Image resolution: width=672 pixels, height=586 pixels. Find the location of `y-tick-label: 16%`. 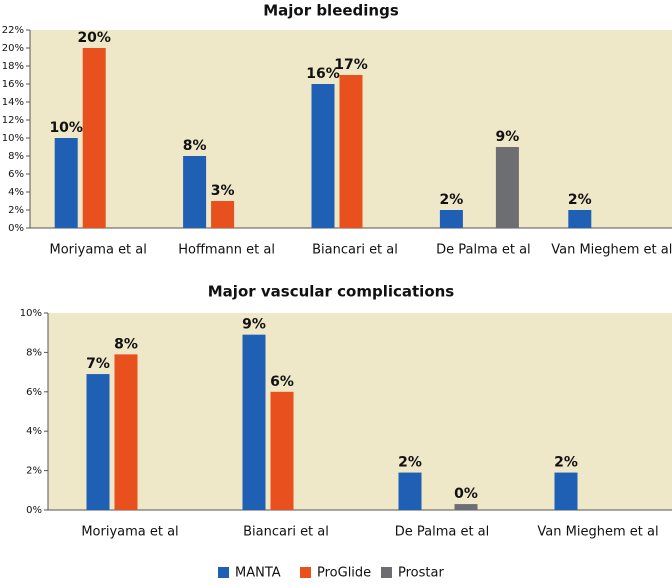

y-tick-label: 16% is located at coordinates (13, 84).